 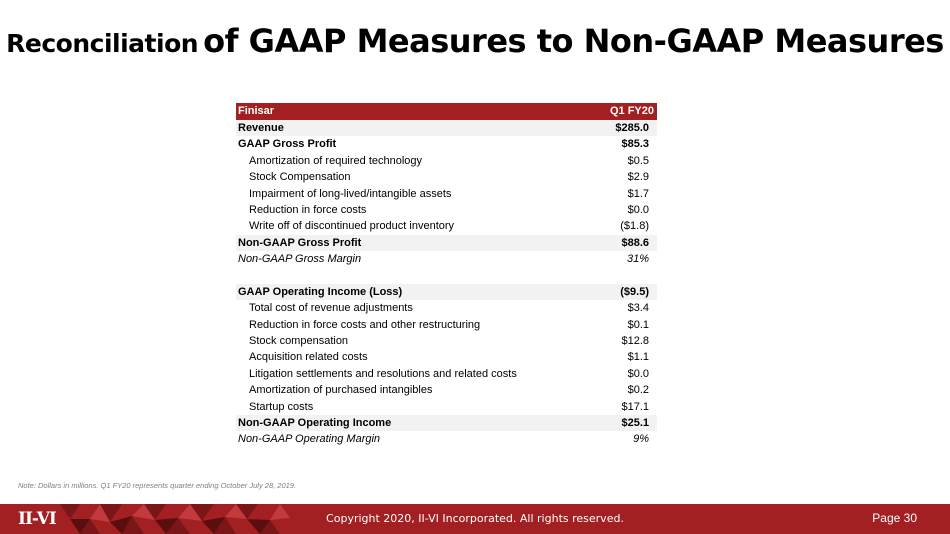 What do you see at coordinates (635, 406) in the screenshot?
I see `row-value: $17.1` at bounding box center [635, 406].